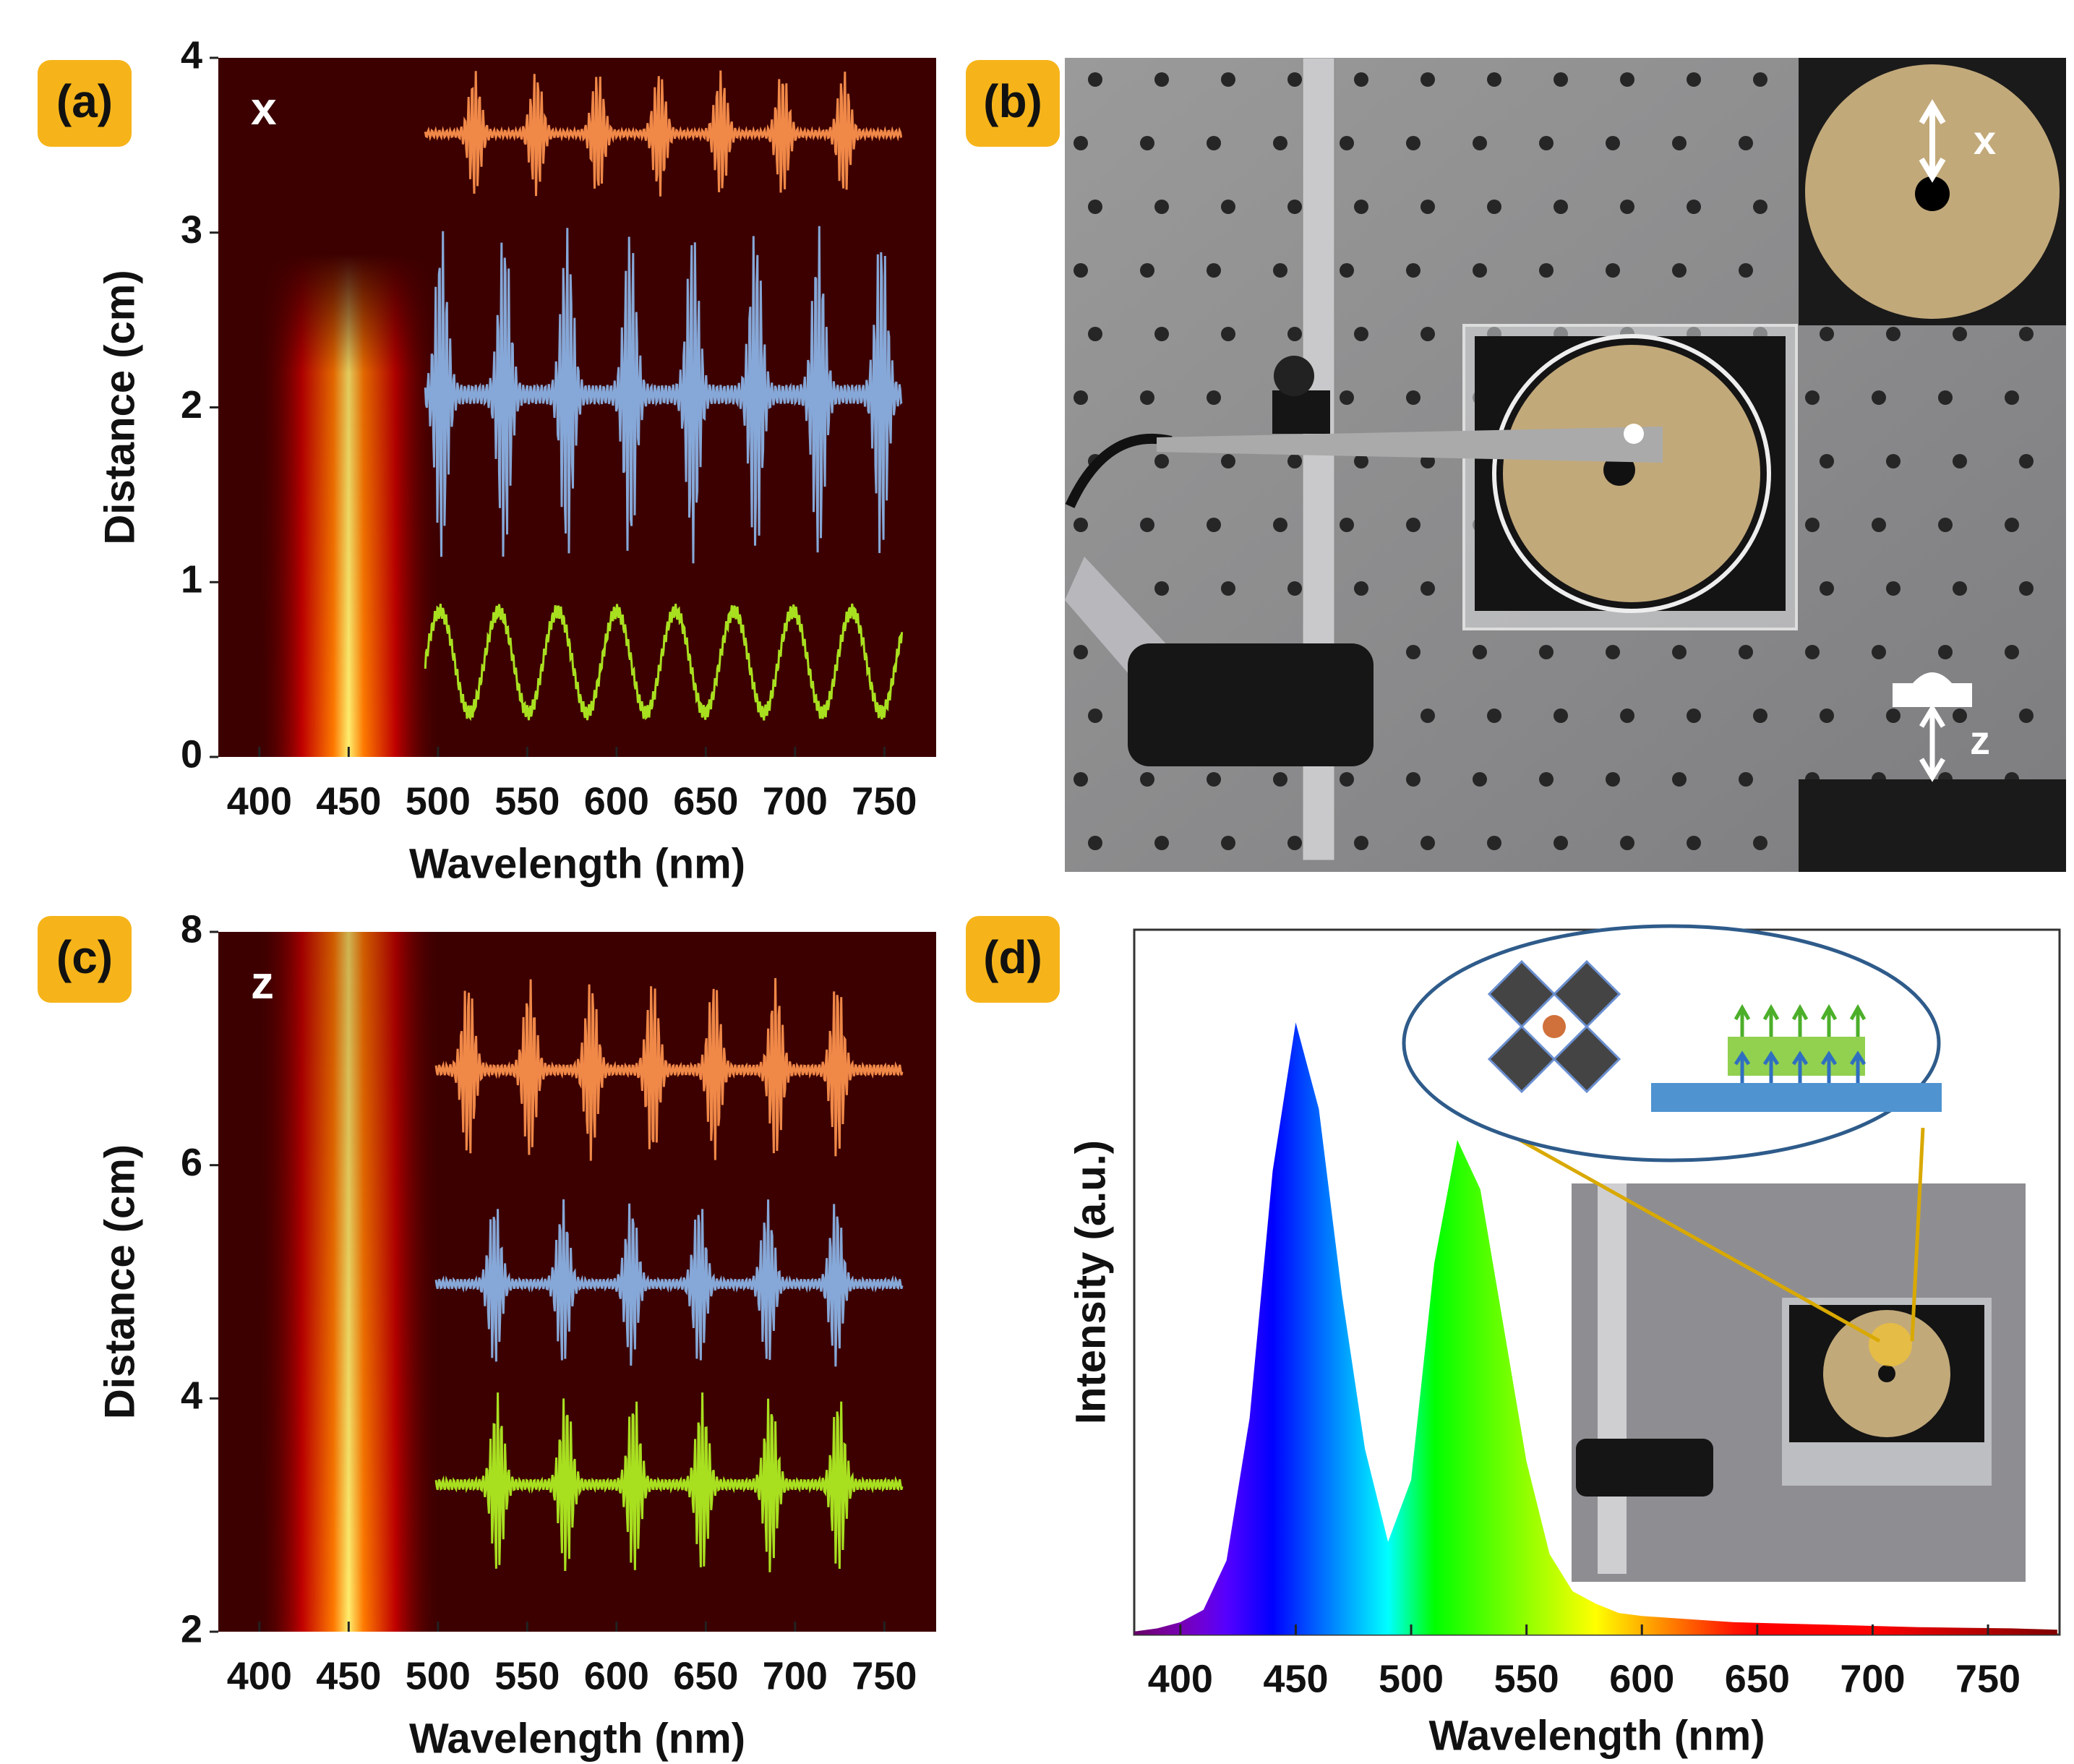 Image resolution: width=2074 pixels, height=1764 pixels. Describe the element at coordinates (1013, 959) in the screenshot. I see `panel-label-box` at that location.